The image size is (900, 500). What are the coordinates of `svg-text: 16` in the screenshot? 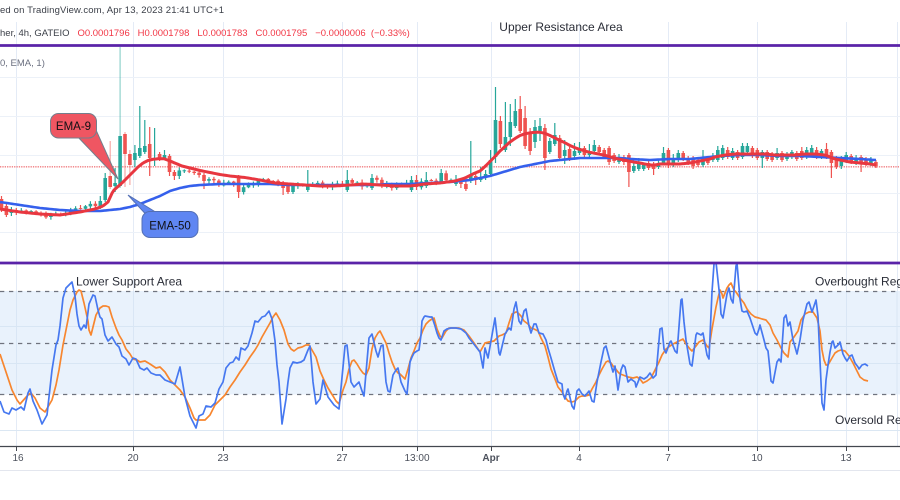 It's located at (18, 458).